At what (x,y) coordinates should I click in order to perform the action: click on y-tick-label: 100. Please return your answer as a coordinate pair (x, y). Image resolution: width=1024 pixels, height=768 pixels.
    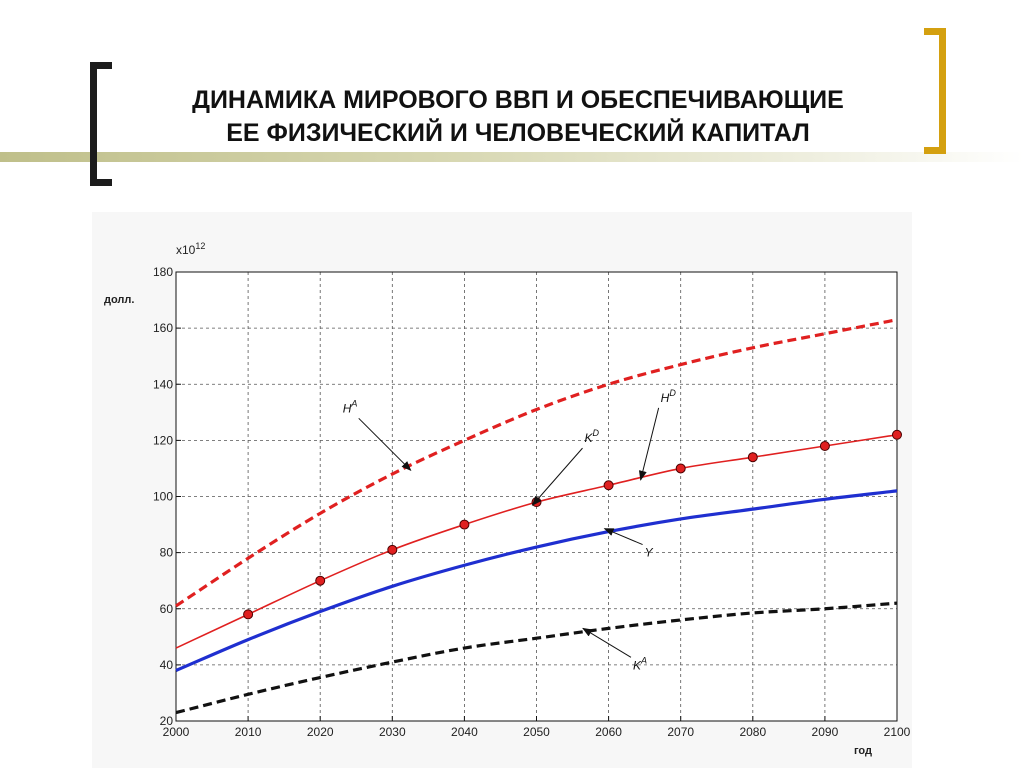
    Looking at the image, I should click on (163, 497).